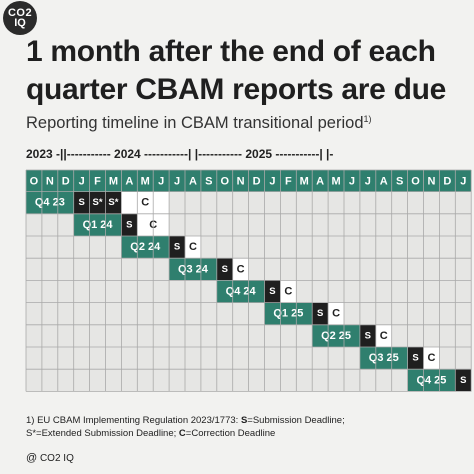 The image size is (474, 474). I want to click on month-label-4: F, so click(97, 181).